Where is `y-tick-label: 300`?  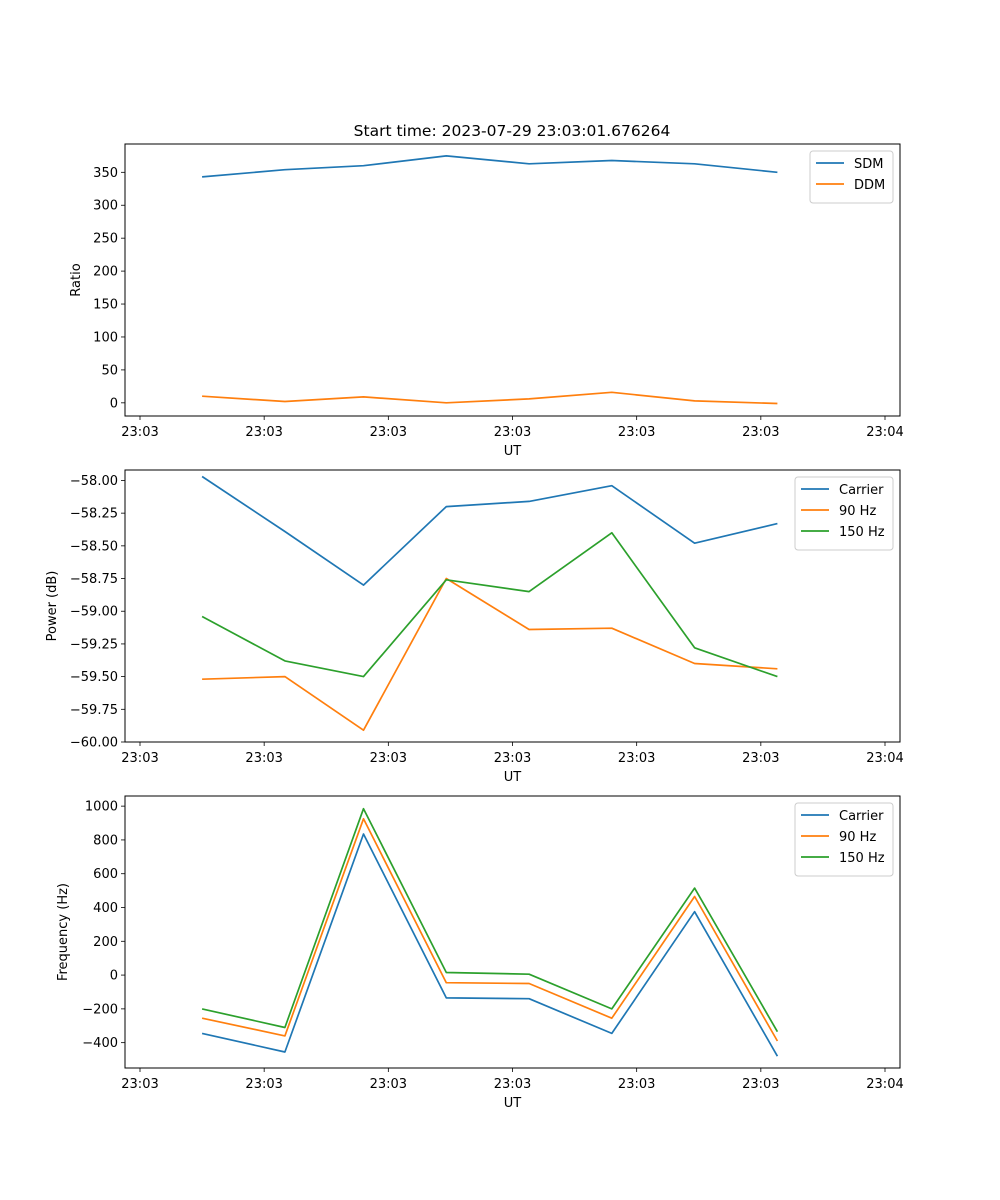
y-tick-label: 300 is located at coordinates (105, 206).